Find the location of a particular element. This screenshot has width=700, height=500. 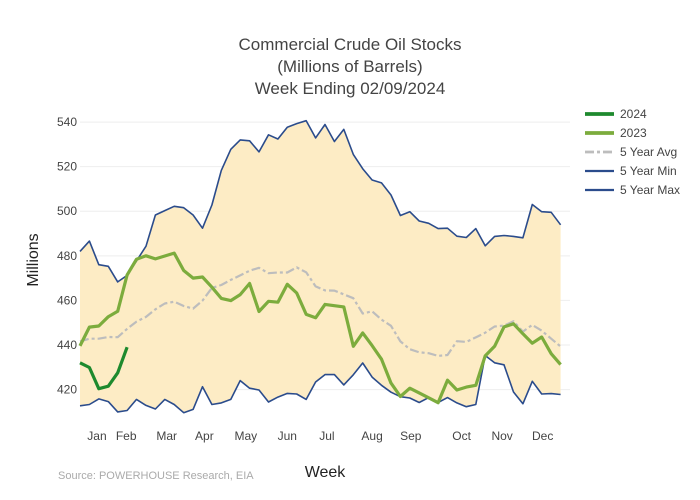

x-tick-label: Oct is located at coordinates (461, 436).